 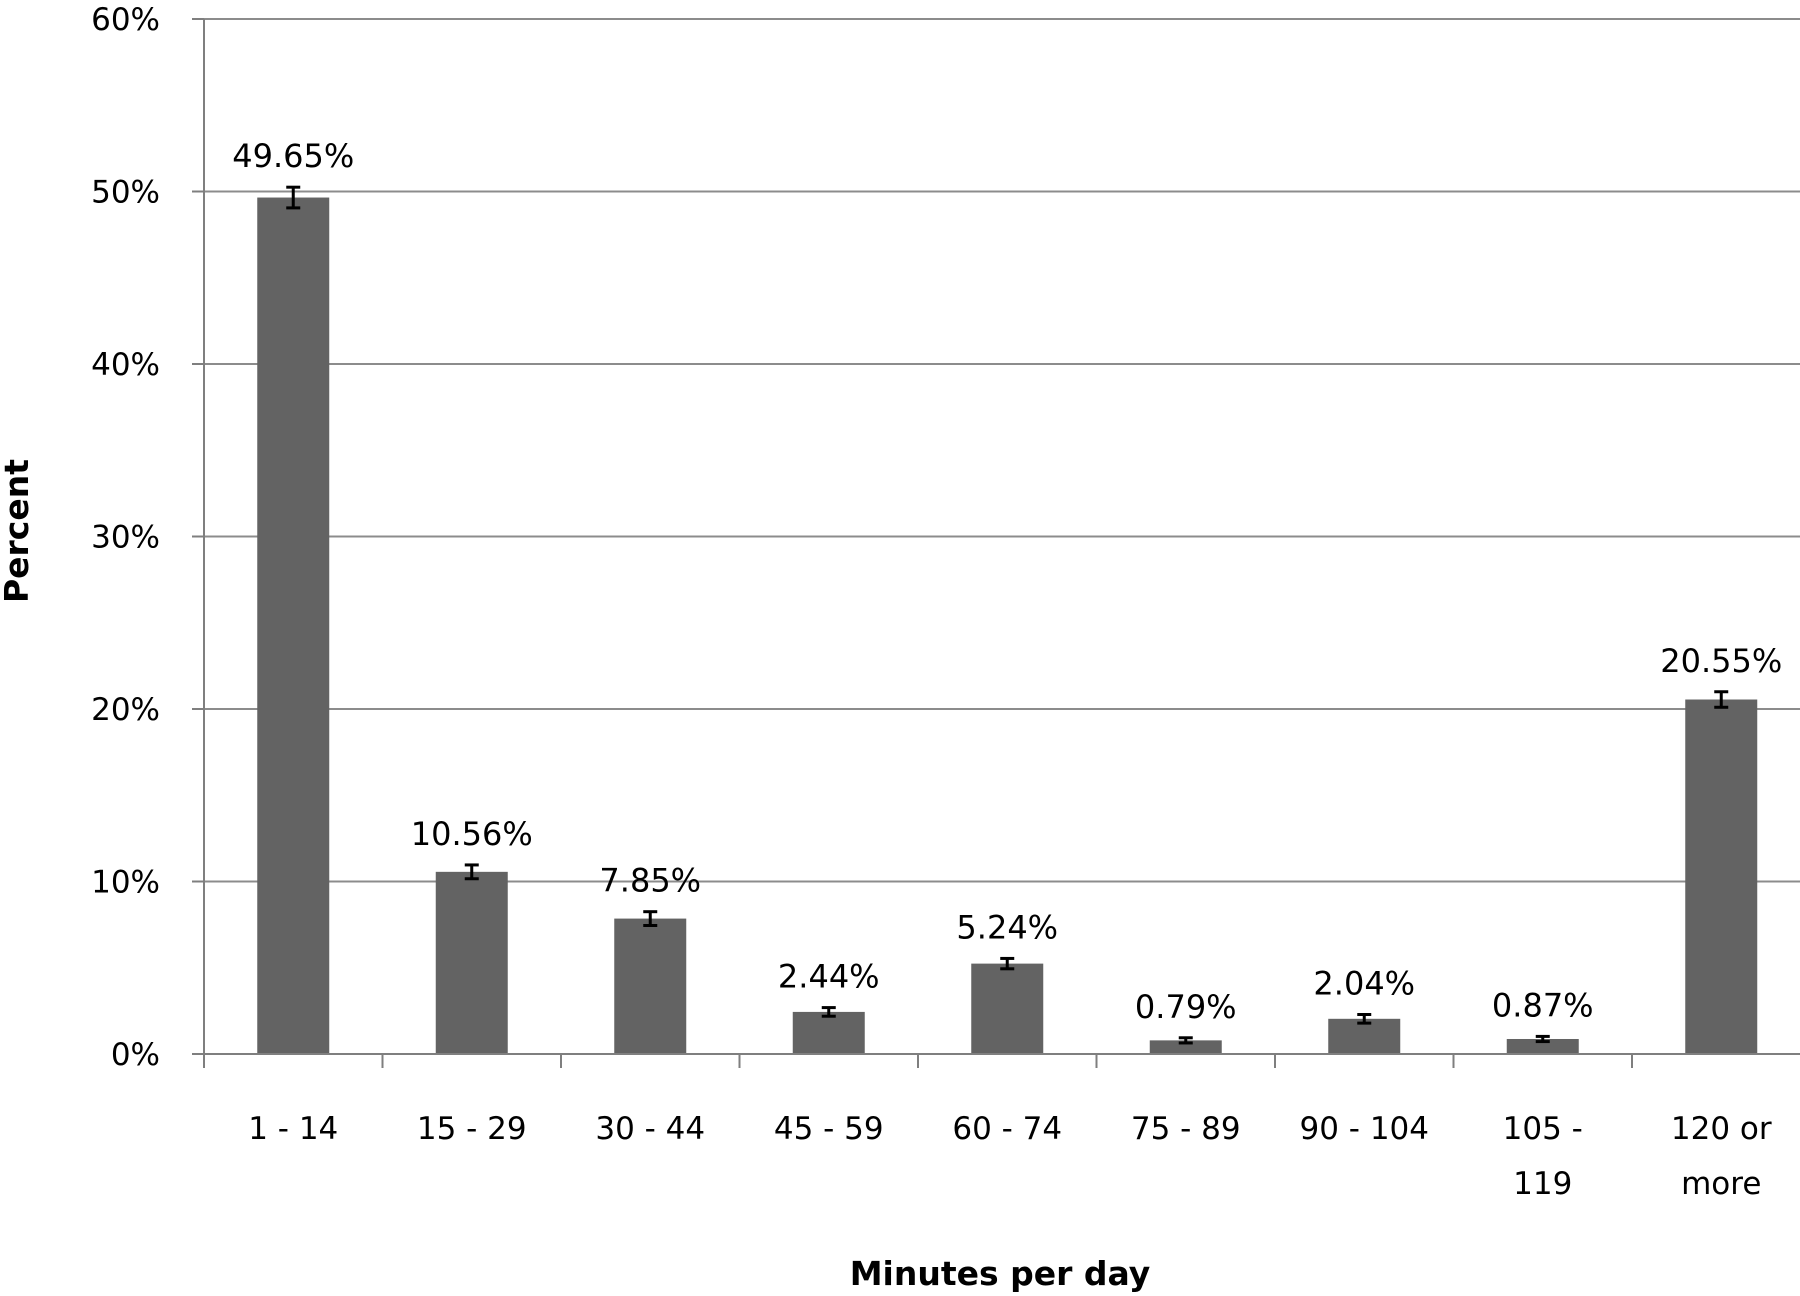 I want to click on x-tick-label: 30 - 44, so click(x=650, y=1129).